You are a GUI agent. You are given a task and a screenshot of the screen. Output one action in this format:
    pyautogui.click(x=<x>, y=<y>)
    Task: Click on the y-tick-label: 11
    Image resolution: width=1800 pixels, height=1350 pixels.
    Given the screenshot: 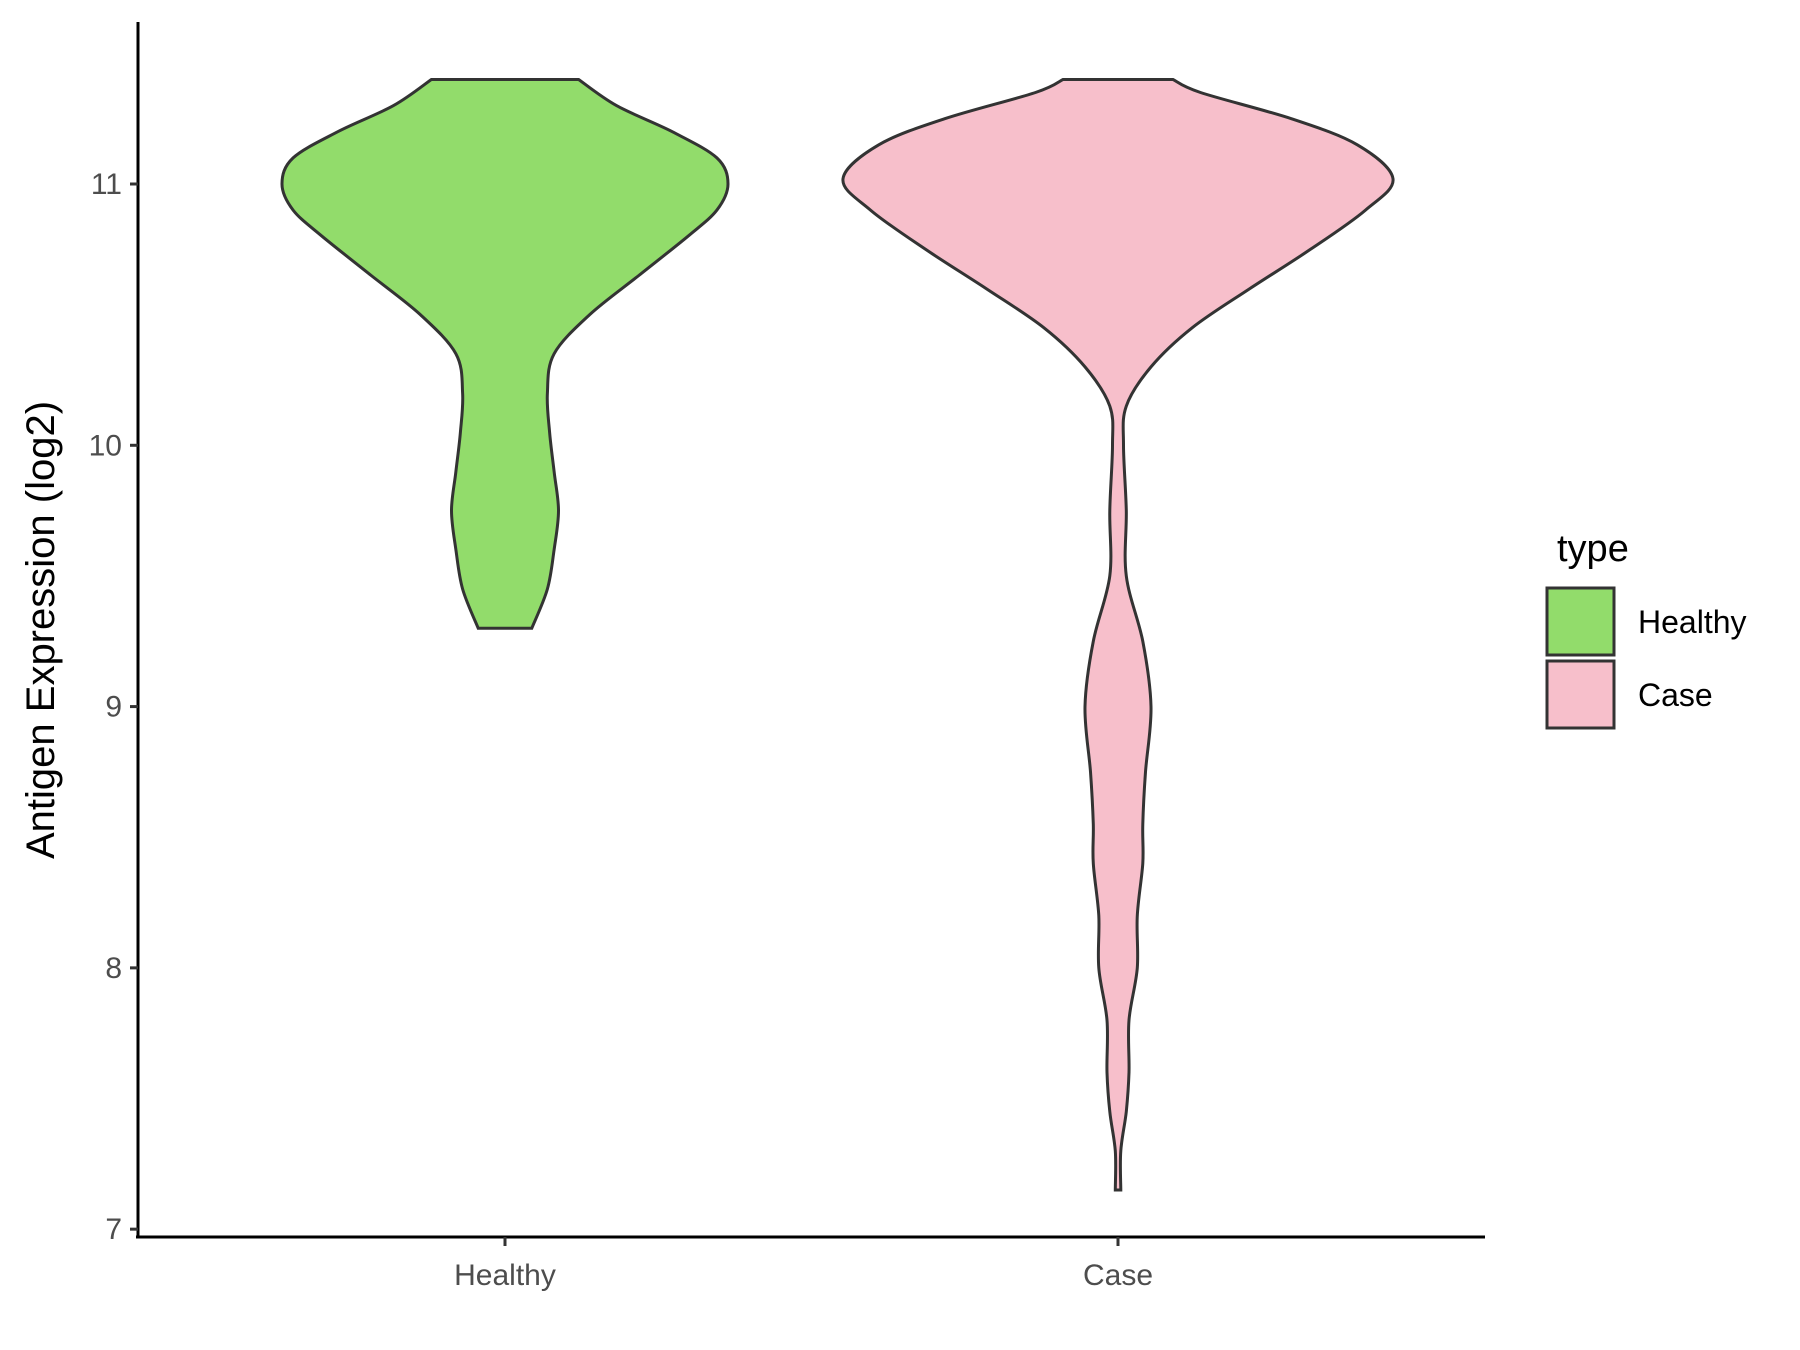 What is the action you would take?
    pyautogui.click(x=106, y=184)
    